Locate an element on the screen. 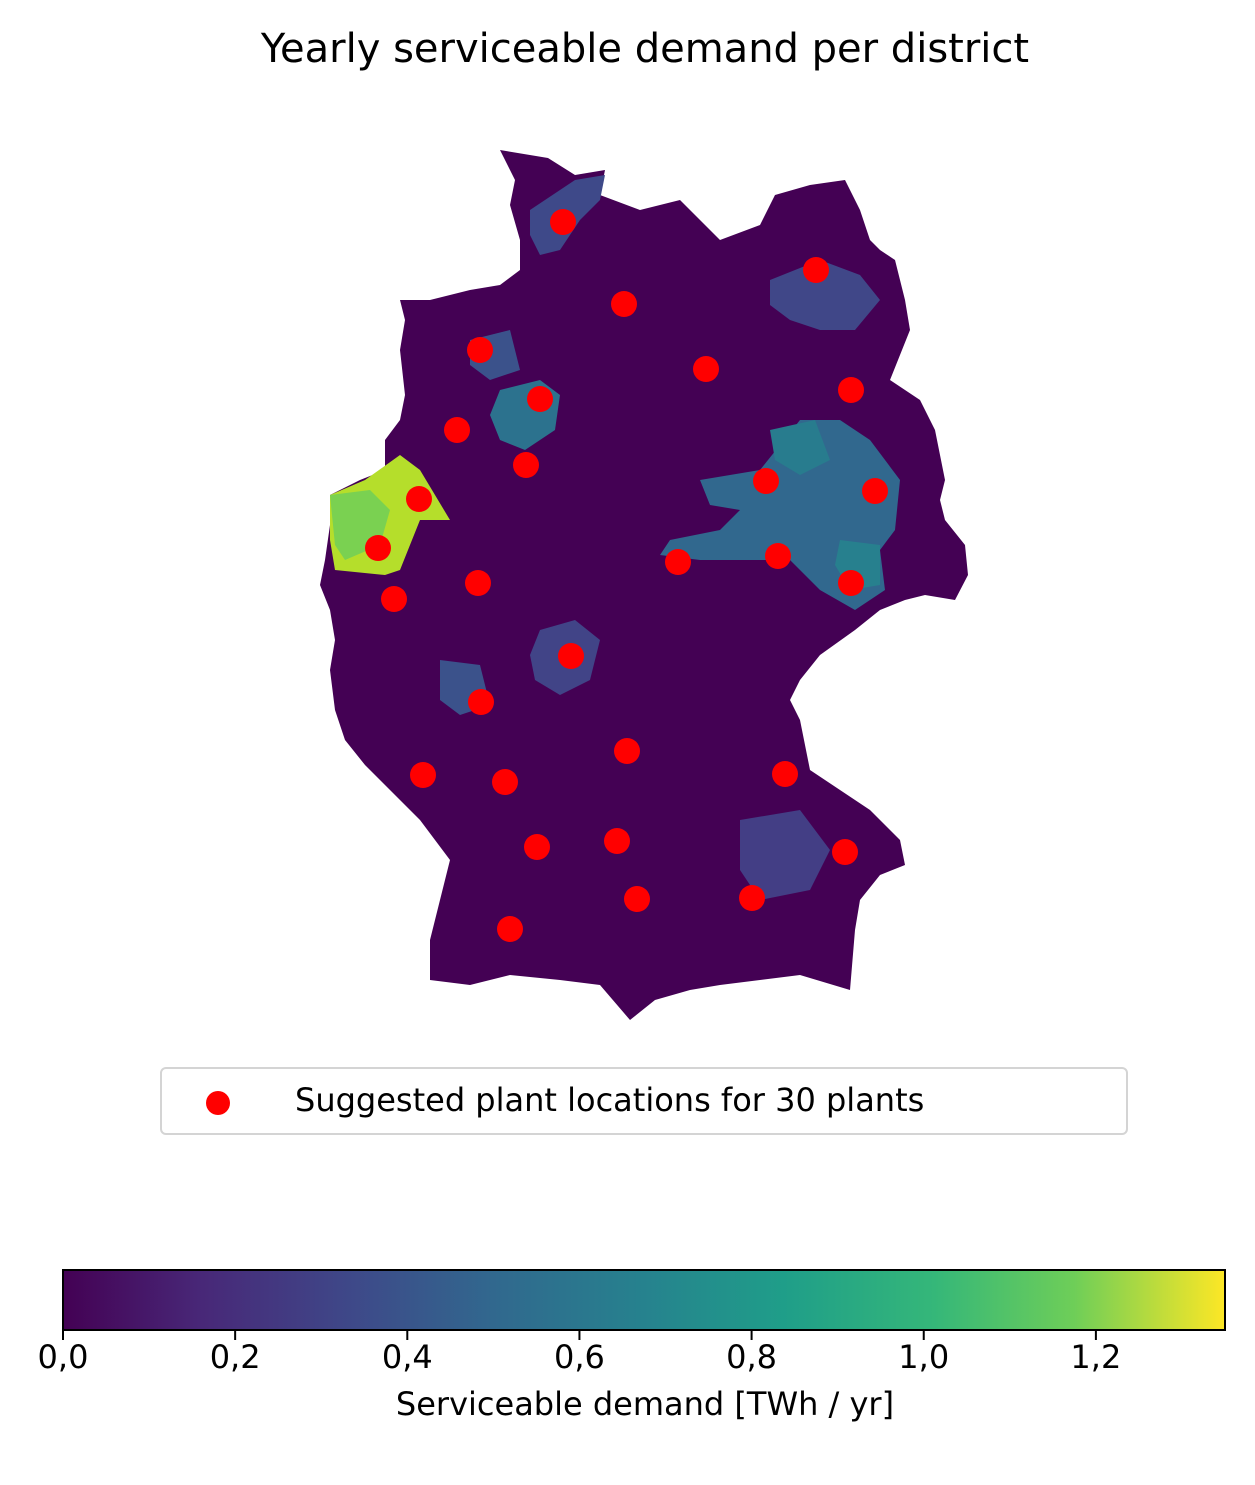 Image resolution: width=1255 pixels, height=1485 pixels. map-title: Yearly serviceable demand per district is located at coordinates (645, 49).